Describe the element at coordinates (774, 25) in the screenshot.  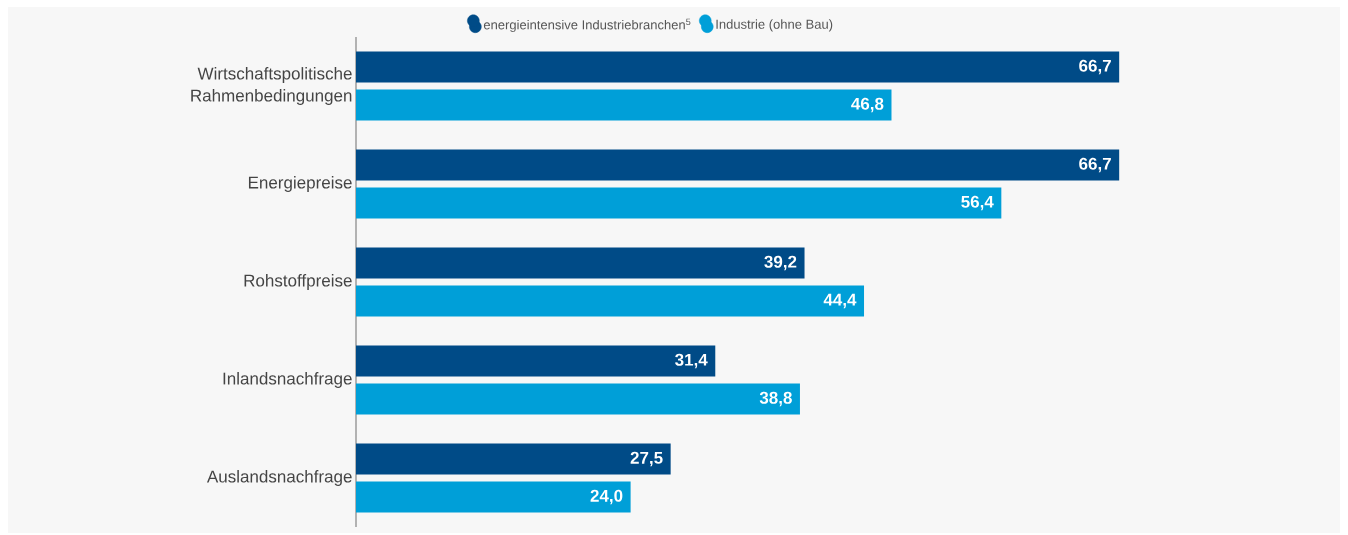
I see `legend-label: Industrie (ohne Bau)` at that location.